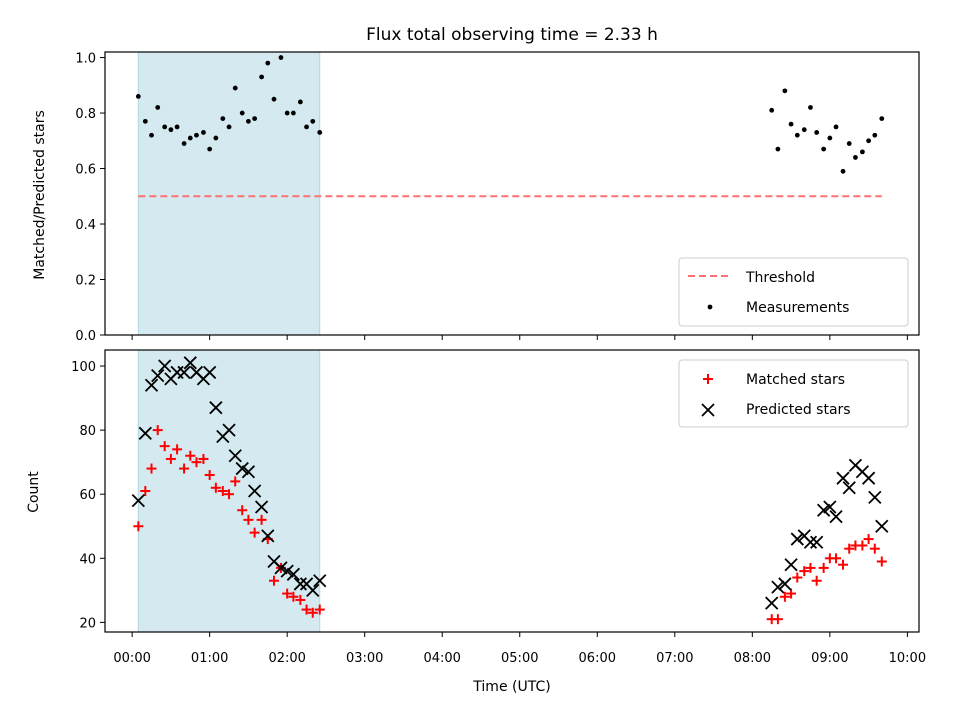  Describe the element at coordinates (511, 687) in the screenshot. I see `time-x-axis-label: Time (UTC)` at that location.